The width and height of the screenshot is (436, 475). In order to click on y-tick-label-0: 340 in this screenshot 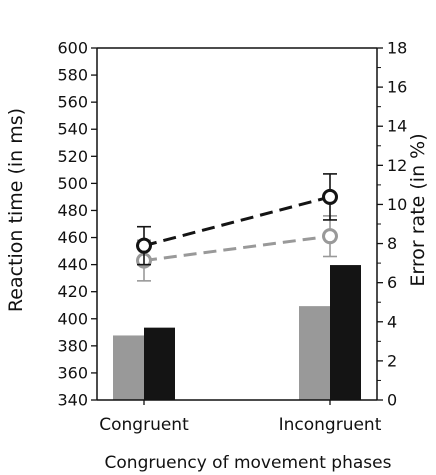, I will do `click(72, 400)`.